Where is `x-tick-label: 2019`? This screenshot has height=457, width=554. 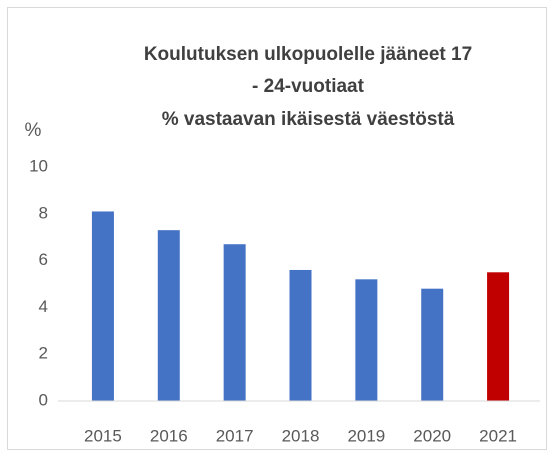 x-tick-label: 2019 is located at coordinates (366, 435).